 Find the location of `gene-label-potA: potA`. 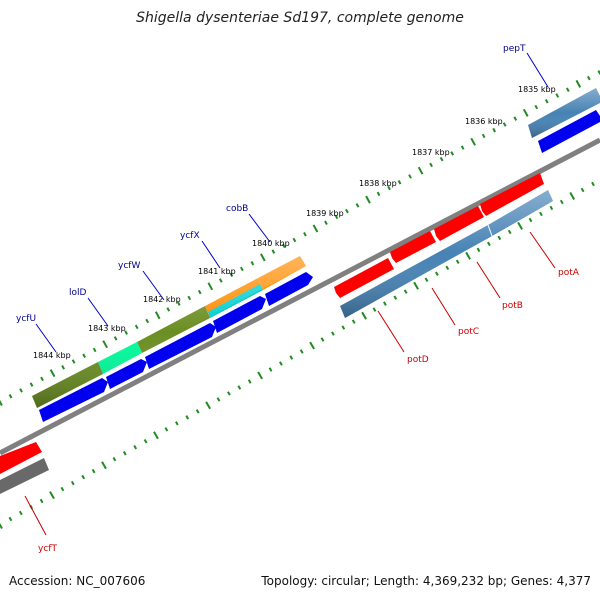

gene-label-potA: potA is located at coordinates (569, 273).